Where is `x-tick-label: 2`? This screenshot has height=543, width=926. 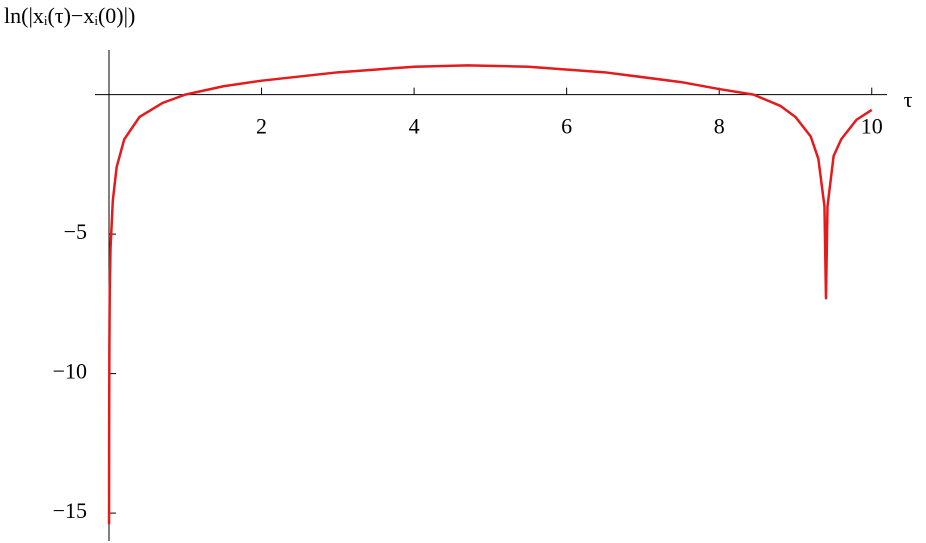 x-tick-label: 2 is located at coordinates (261, 126).